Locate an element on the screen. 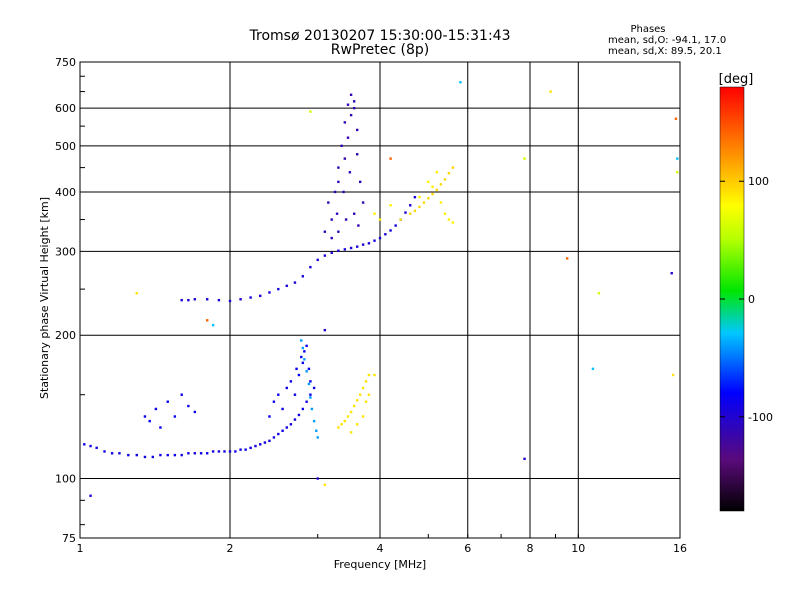 The width and height of the screenshot is (800, 600). x-tick-label: 6 is located at coordinates (467, 548).